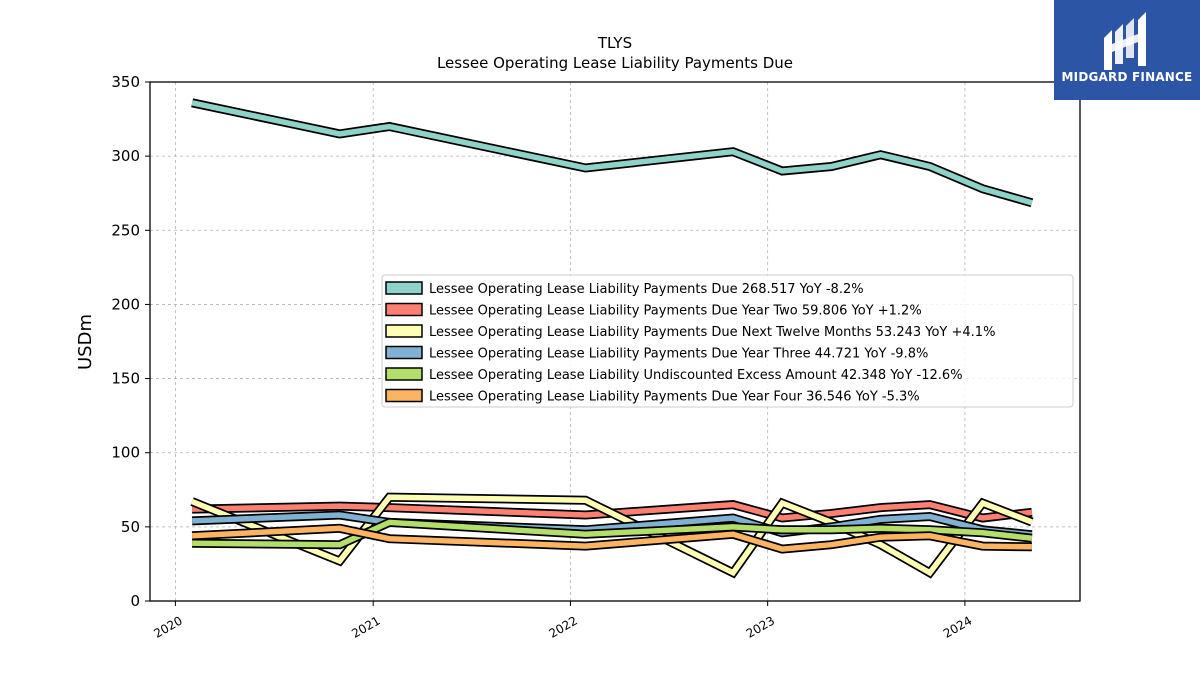 The height and width of the screenshot is (675, 1200). Describe the element at coordinates (85, 342) in the screenshot. I see `y-axis-label: USDm` at that location.